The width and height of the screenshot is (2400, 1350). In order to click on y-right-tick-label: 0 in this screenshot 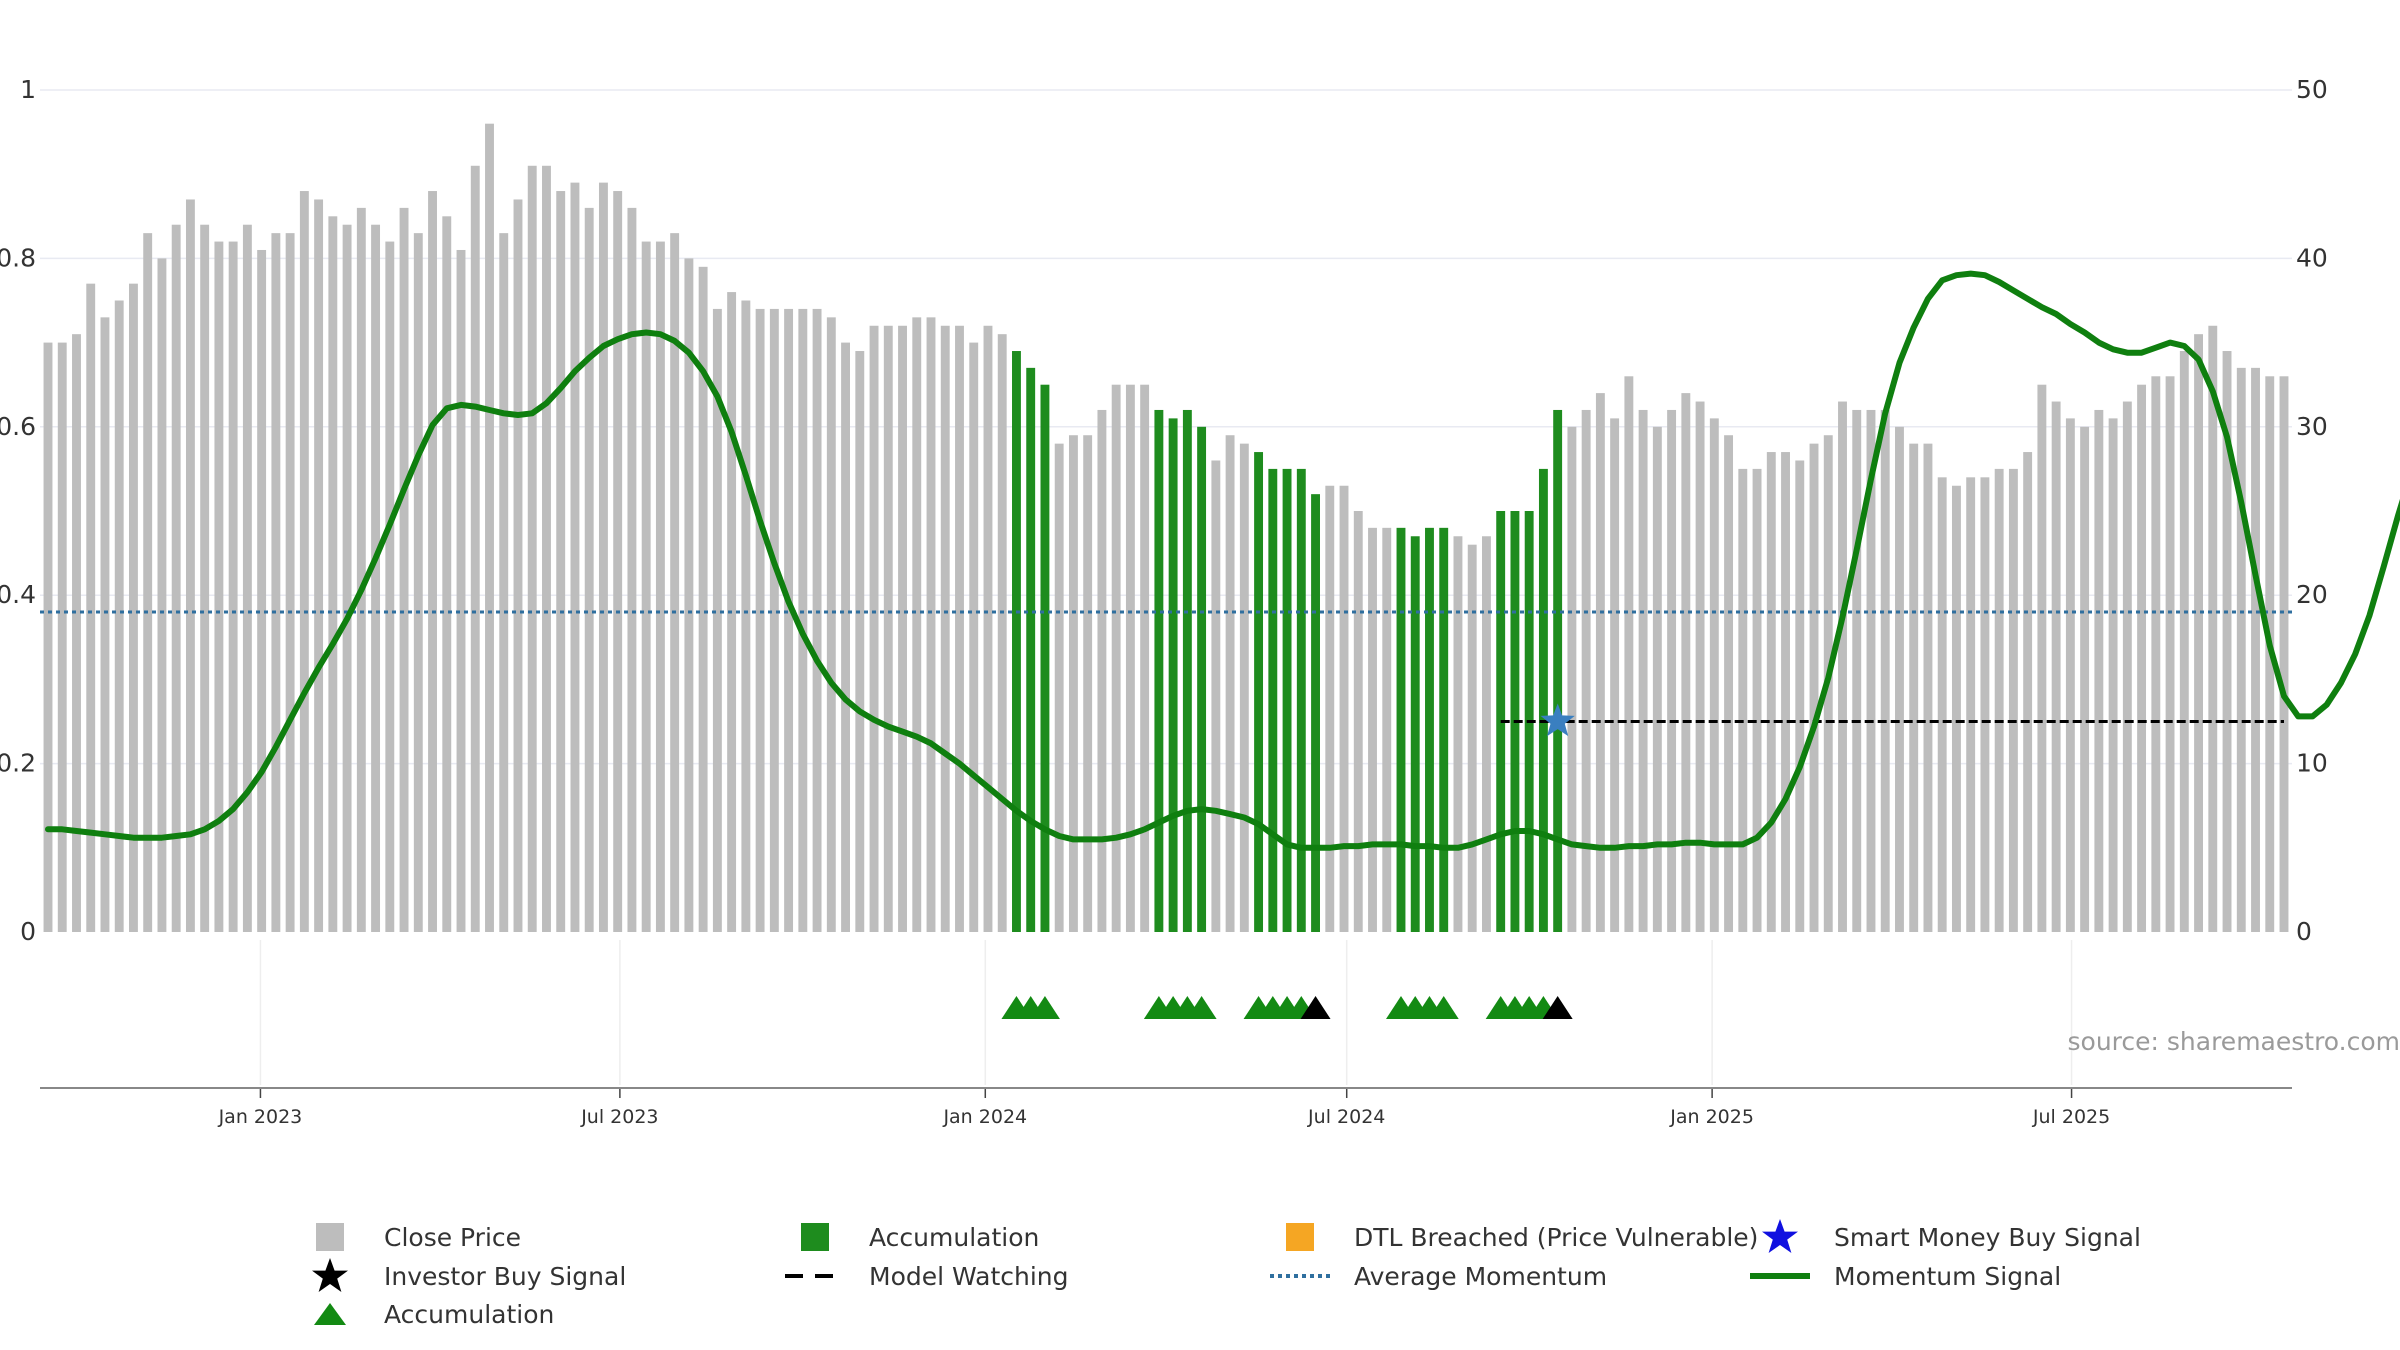, I will do `click(2304, 931)`.